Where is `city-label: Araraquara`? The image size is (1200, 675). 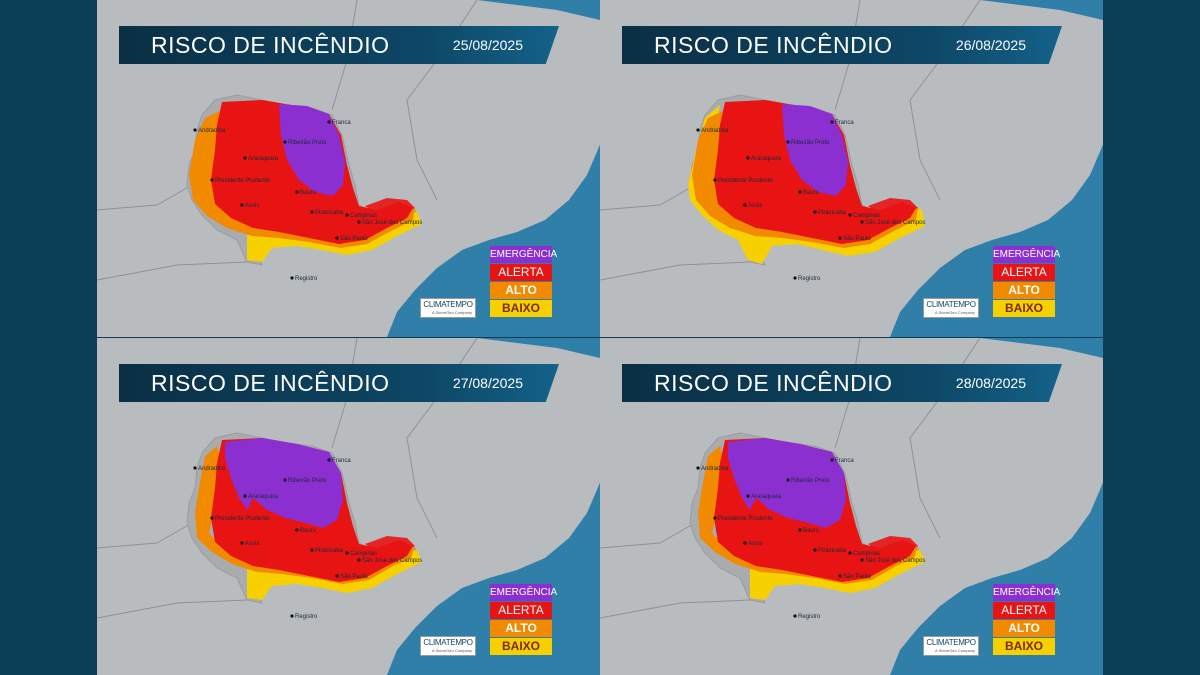
city-label: Araraquara is located at coordinates (263, 159).